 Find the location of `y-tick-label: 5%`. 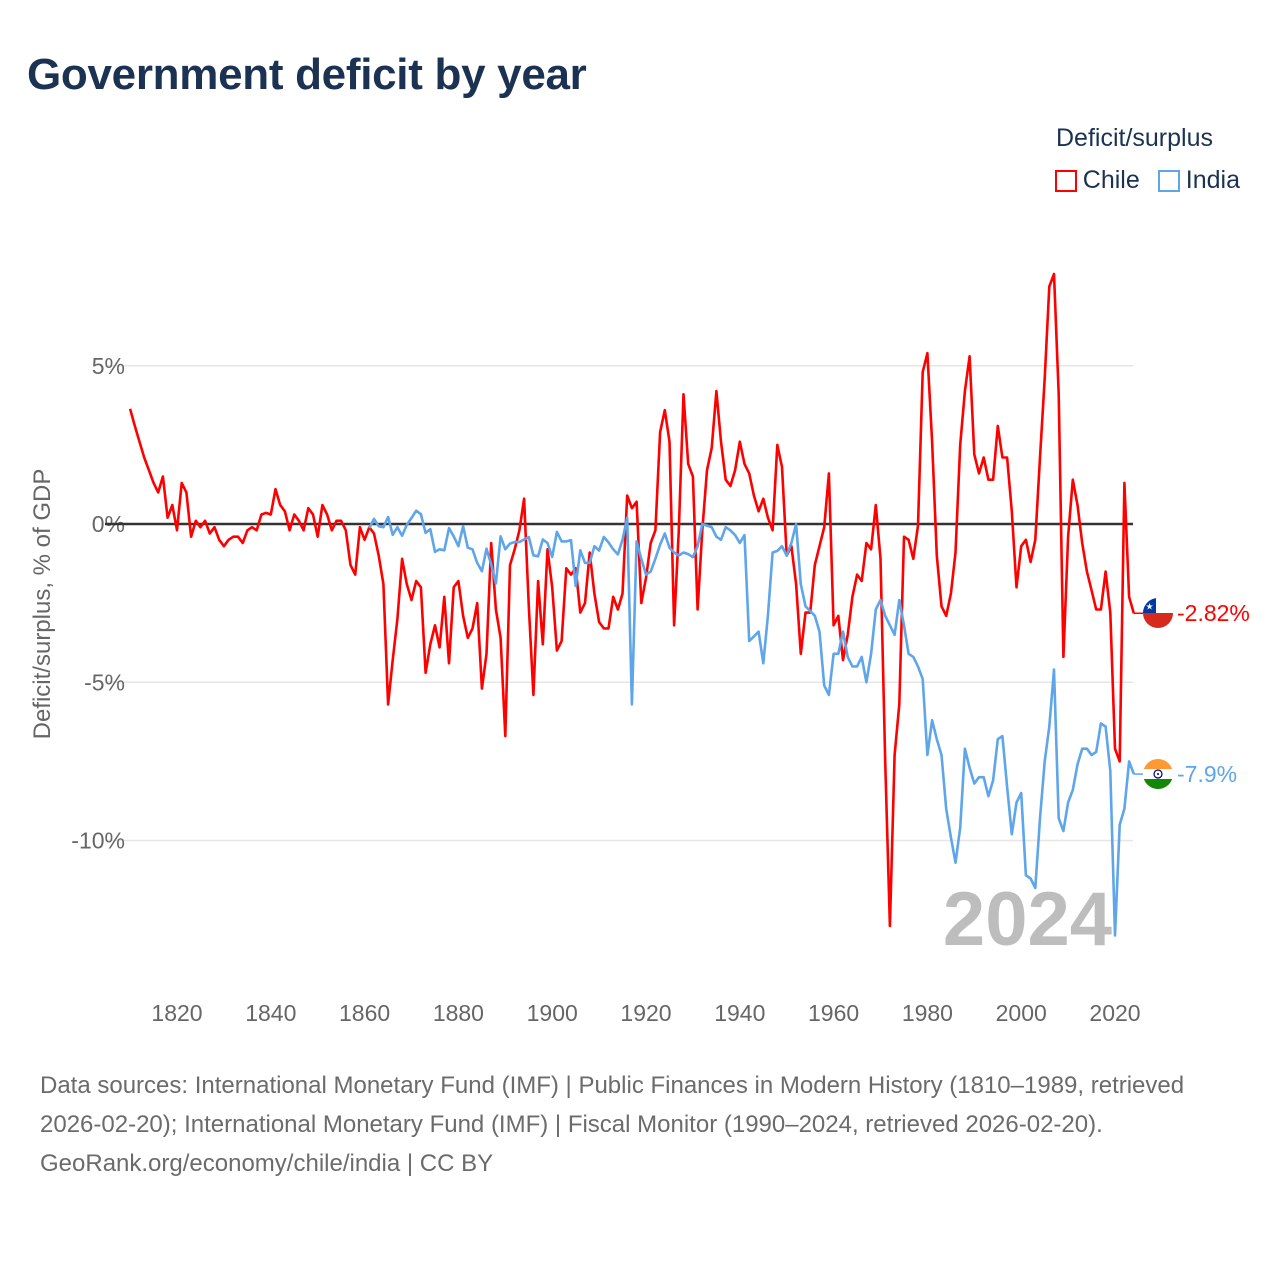

y-tick-label: 5% is located at coordinates (108, 366).